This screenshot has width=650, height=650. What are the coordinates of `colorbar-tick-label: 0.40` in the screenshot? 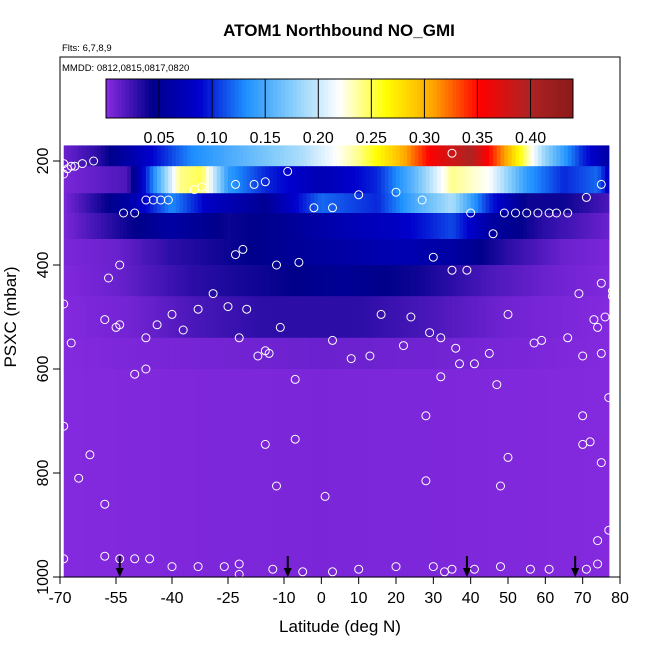 It's located at (530, 138).